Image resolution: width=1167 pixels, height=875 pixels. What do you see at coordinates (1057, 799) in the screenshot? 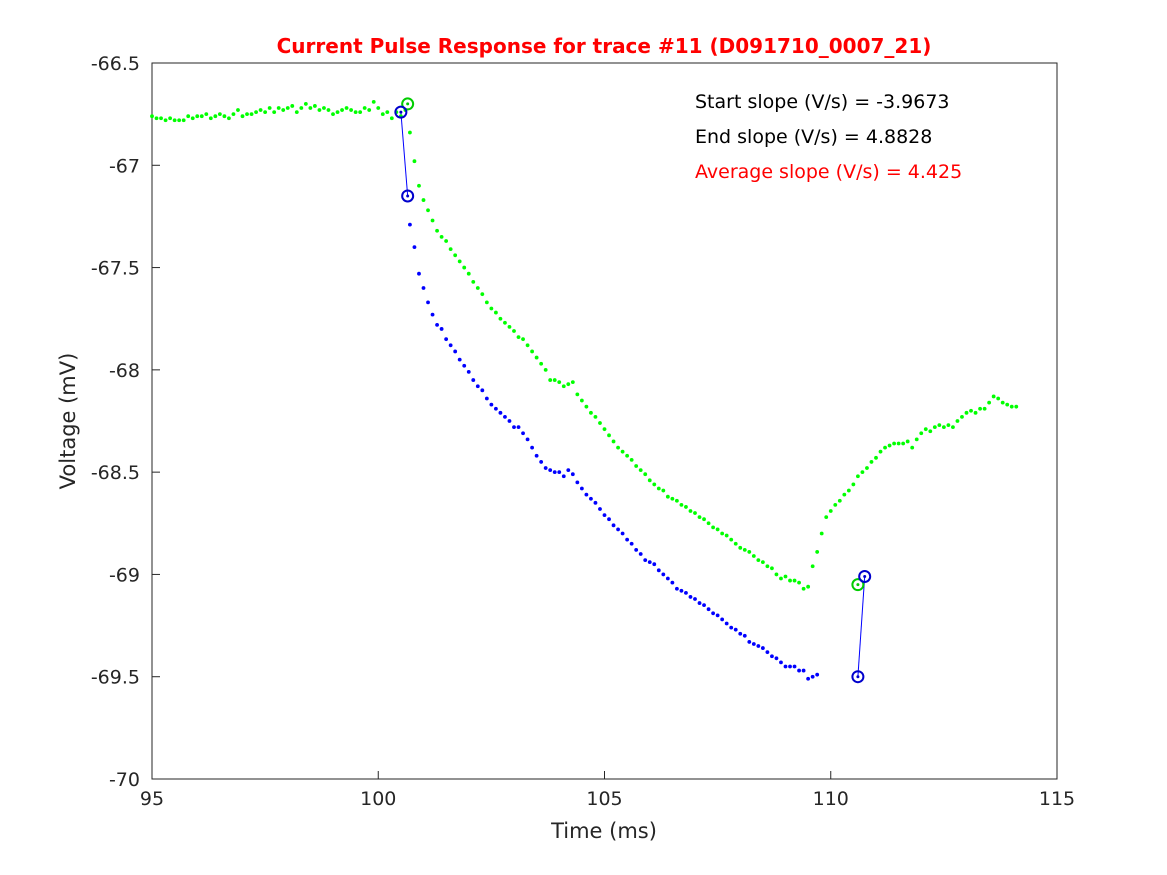
I see `x-tick-label: 115` at bounding box center [1057, 799].